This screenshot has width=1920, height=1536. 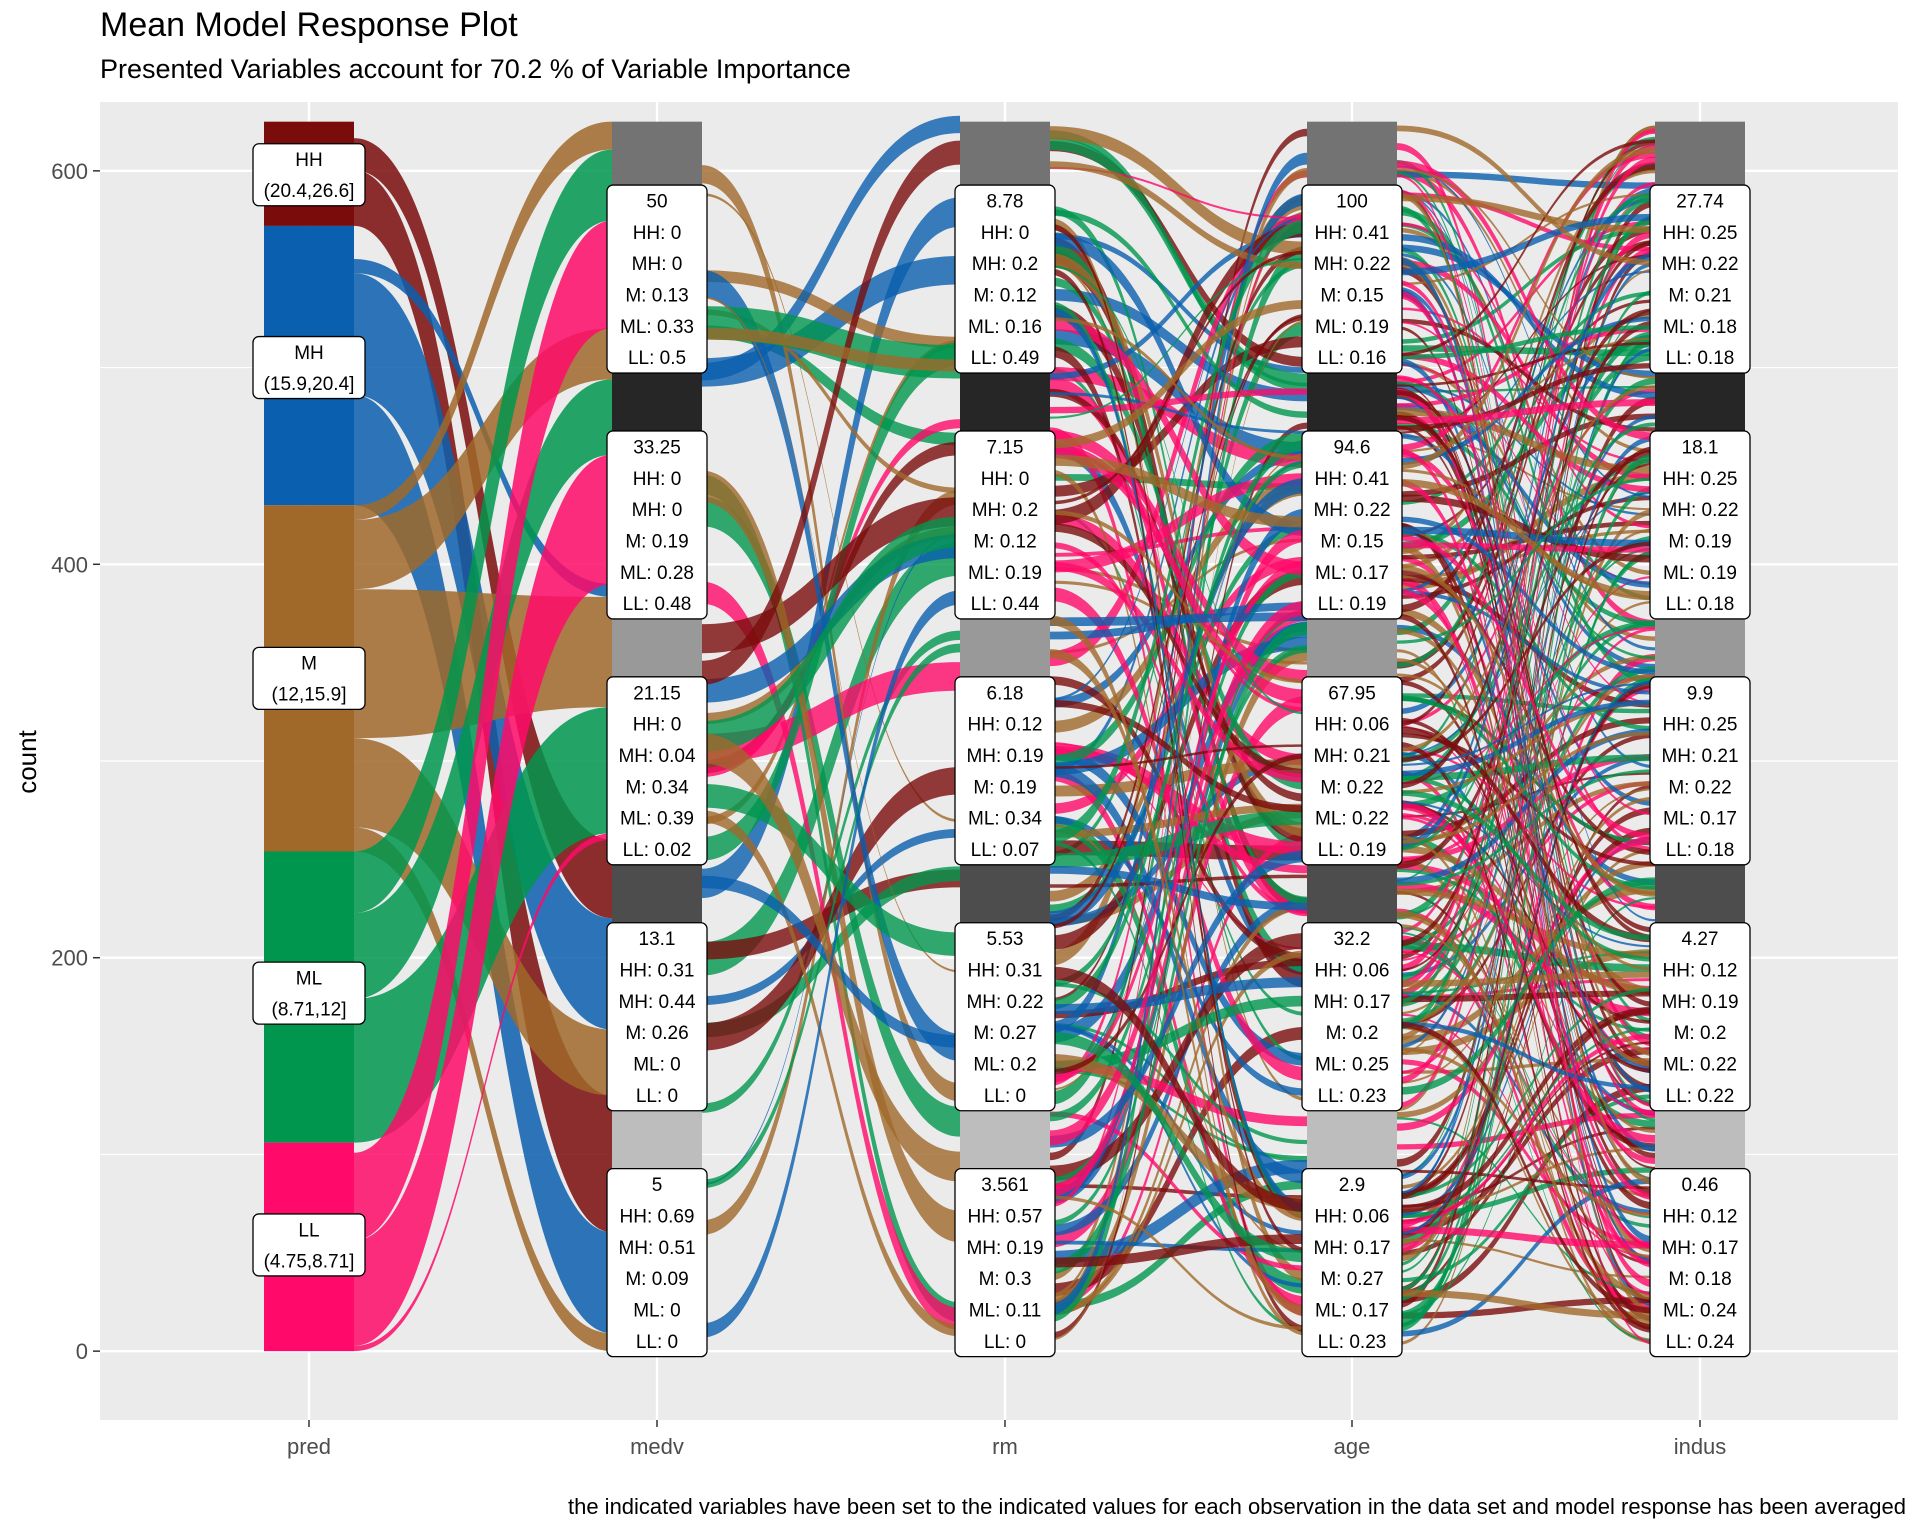 I want to click on label-line: 2.9, so click(x=1352, y=1185).